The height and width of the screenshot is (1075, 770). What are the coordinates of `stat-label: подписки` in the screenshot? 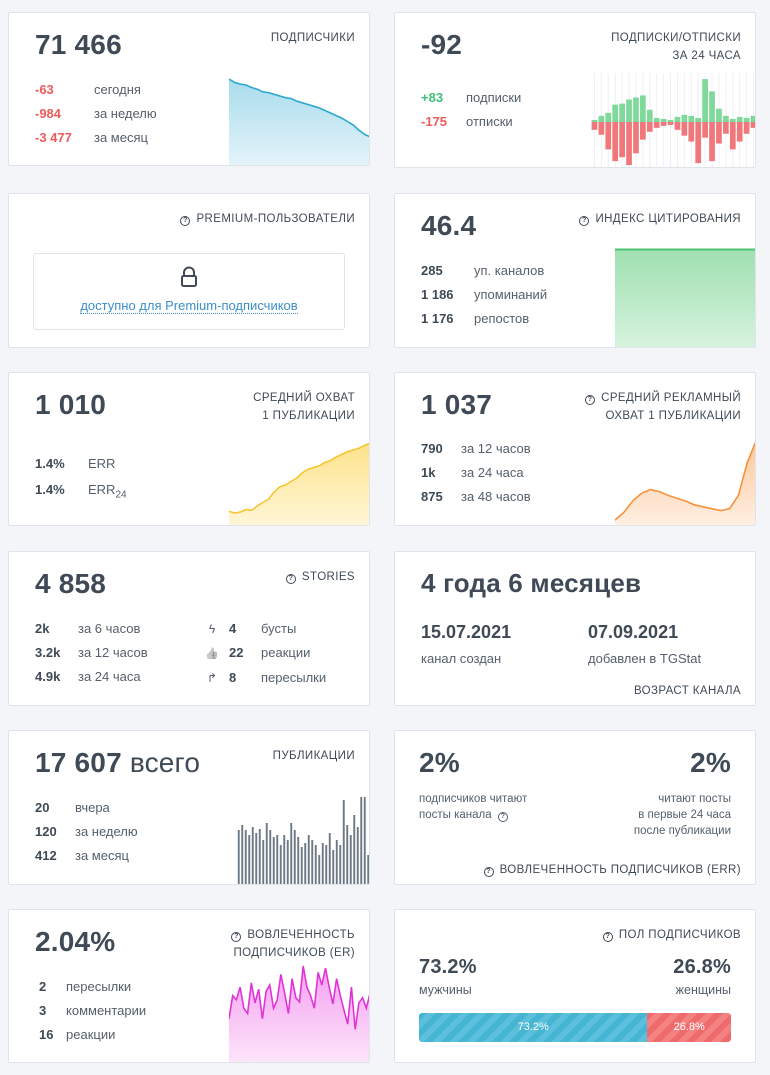 It's located at (494, 97).